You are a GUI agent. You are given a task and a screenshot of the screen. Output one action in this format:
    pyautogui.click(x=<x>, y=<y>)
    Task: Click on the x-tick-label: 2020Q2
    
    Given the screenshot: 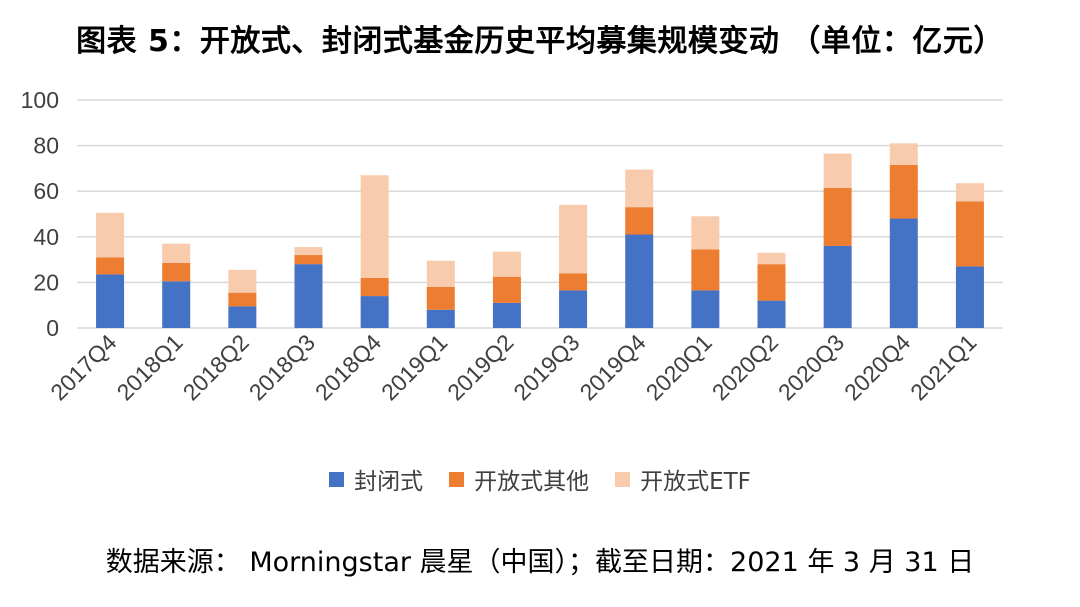 What is the action you would take?
    pyautogui.click(x=745, y=367)
    